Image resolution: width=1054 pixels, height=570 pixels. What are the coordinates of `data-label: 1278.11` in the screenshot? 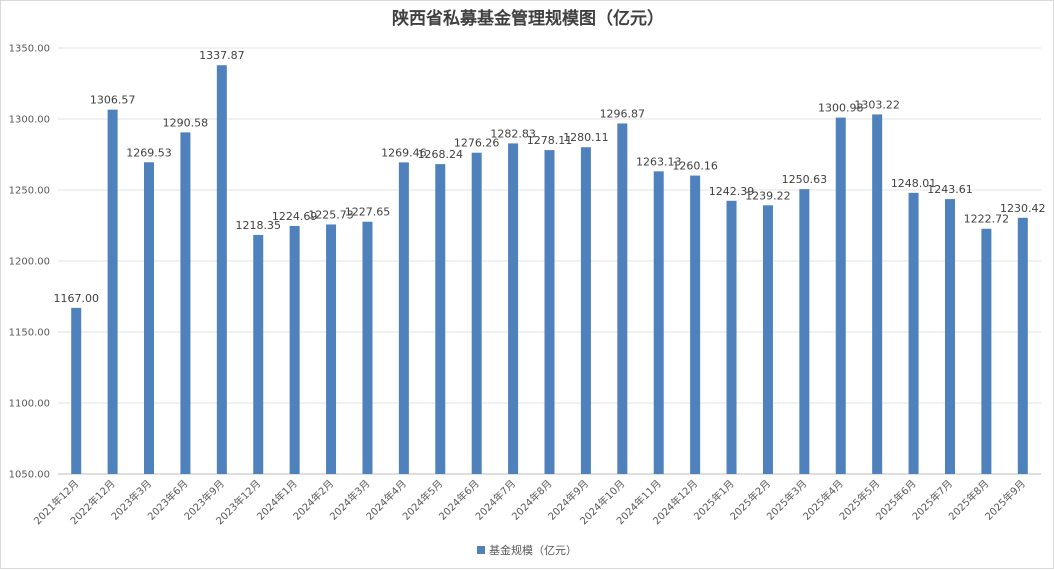 It's located at (550, 140).